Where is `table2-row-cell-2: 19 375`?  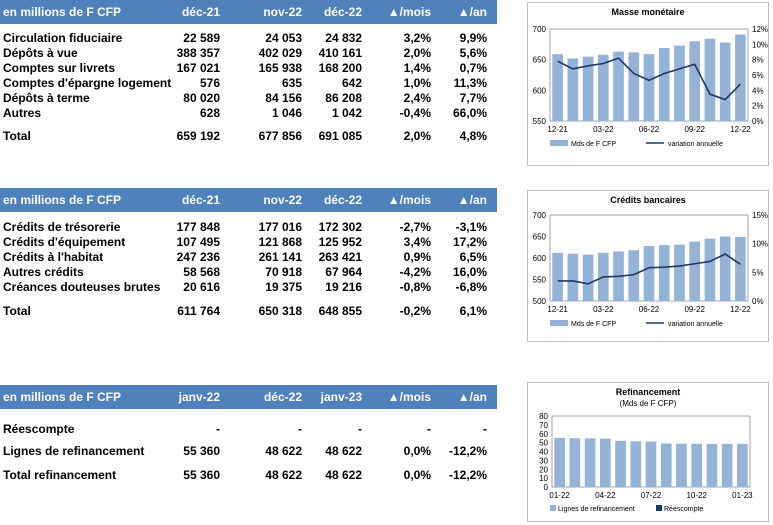 table2-row-cell-2: 19 375 is located at coordinates (283, 287).